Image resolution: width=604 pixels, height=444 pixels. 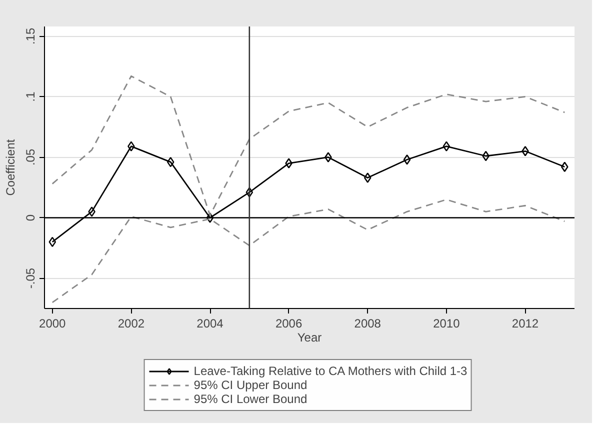 I want to click on x-tick-label: 2006, so click(x=288, y=323).